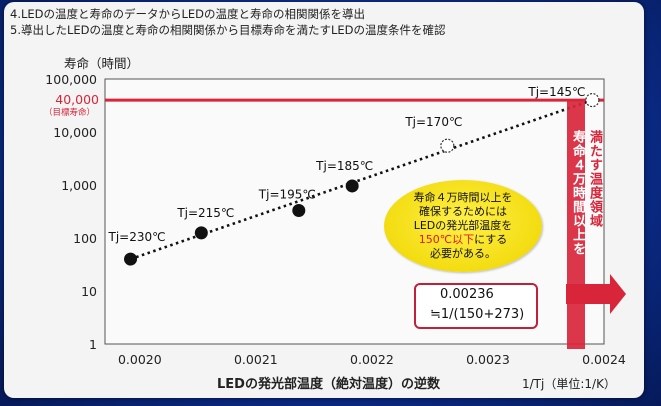 The width and height of the screenshot is (661, 406). I want to click on data-point-label: Tj=215℃, so click(205, 213).